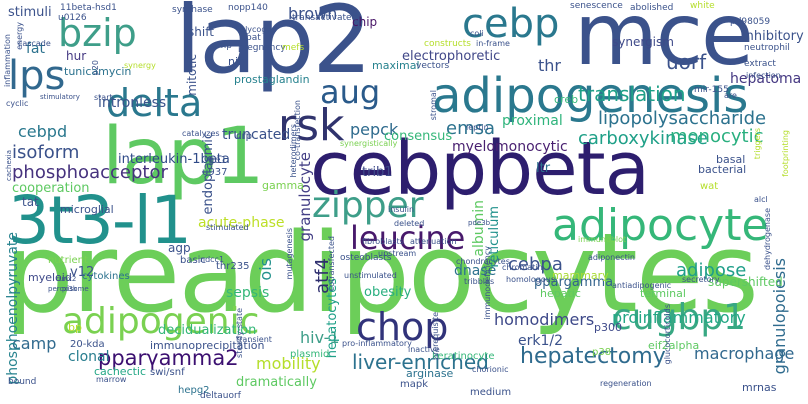  What do you see at coordinates (401, 209) in the screenshot?
I see `word: insulin` at bounding box center [401, 209].